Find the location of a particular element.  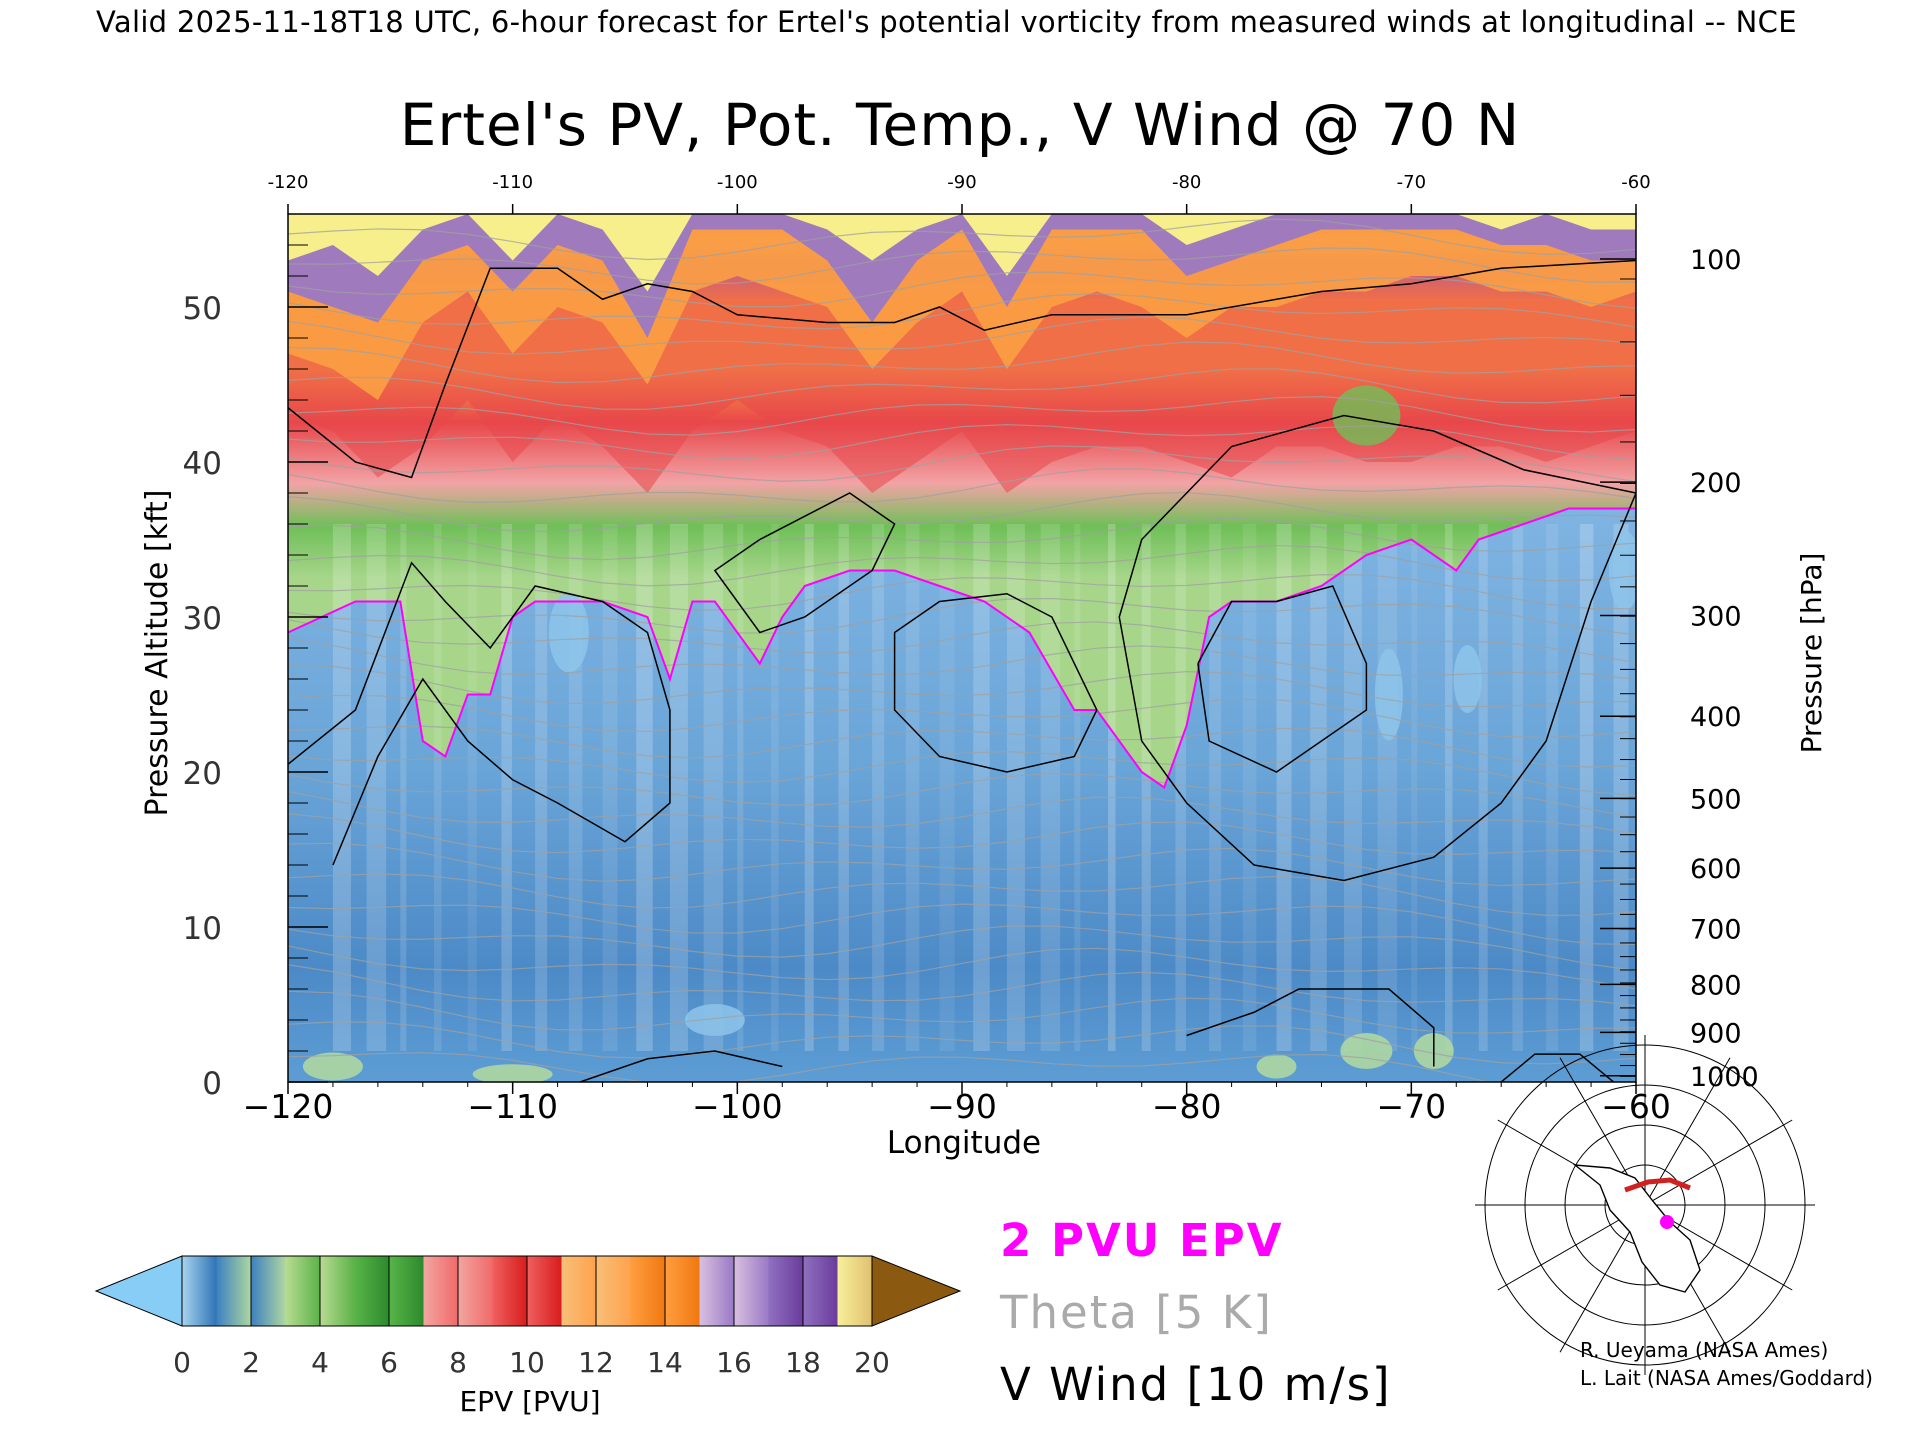

colorbar-over-arrow is located at coordinates (916, 1291).